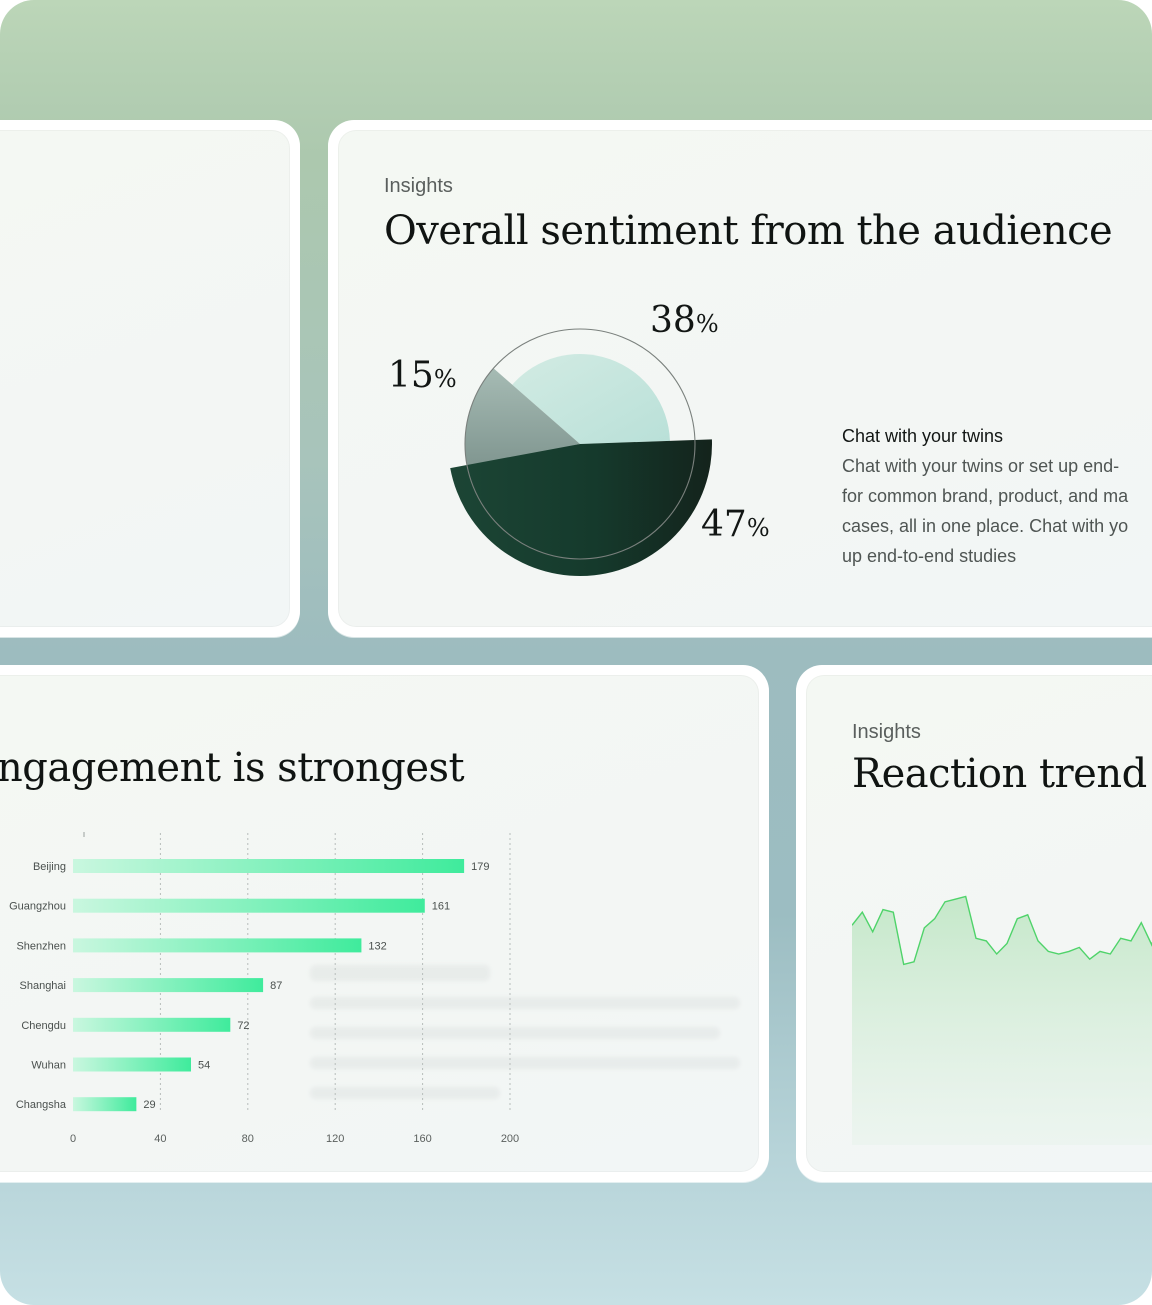 Image resolution: width=1152 pixels, height=1305 pixels. Describe the element at coordinates (149, 1105) in the screenshot. I see `bar-value-label: 29` at that location.